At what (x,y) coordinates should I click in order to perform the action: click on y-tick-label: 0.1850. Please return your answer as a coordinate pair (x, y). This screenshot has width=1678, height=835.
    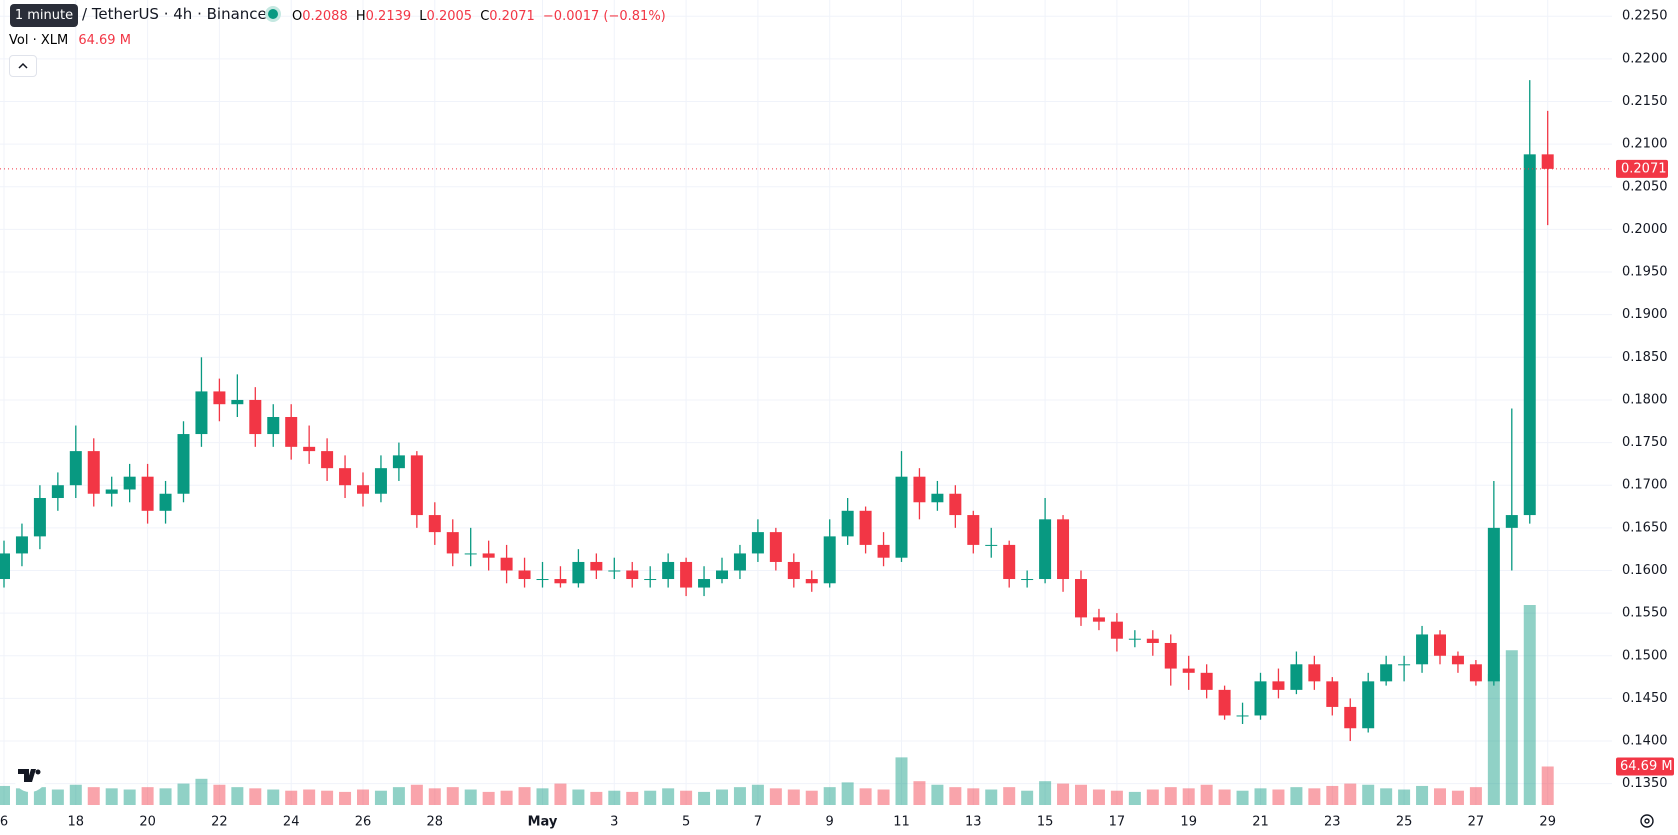
    Looking at the image, I should click on (1645, 357).